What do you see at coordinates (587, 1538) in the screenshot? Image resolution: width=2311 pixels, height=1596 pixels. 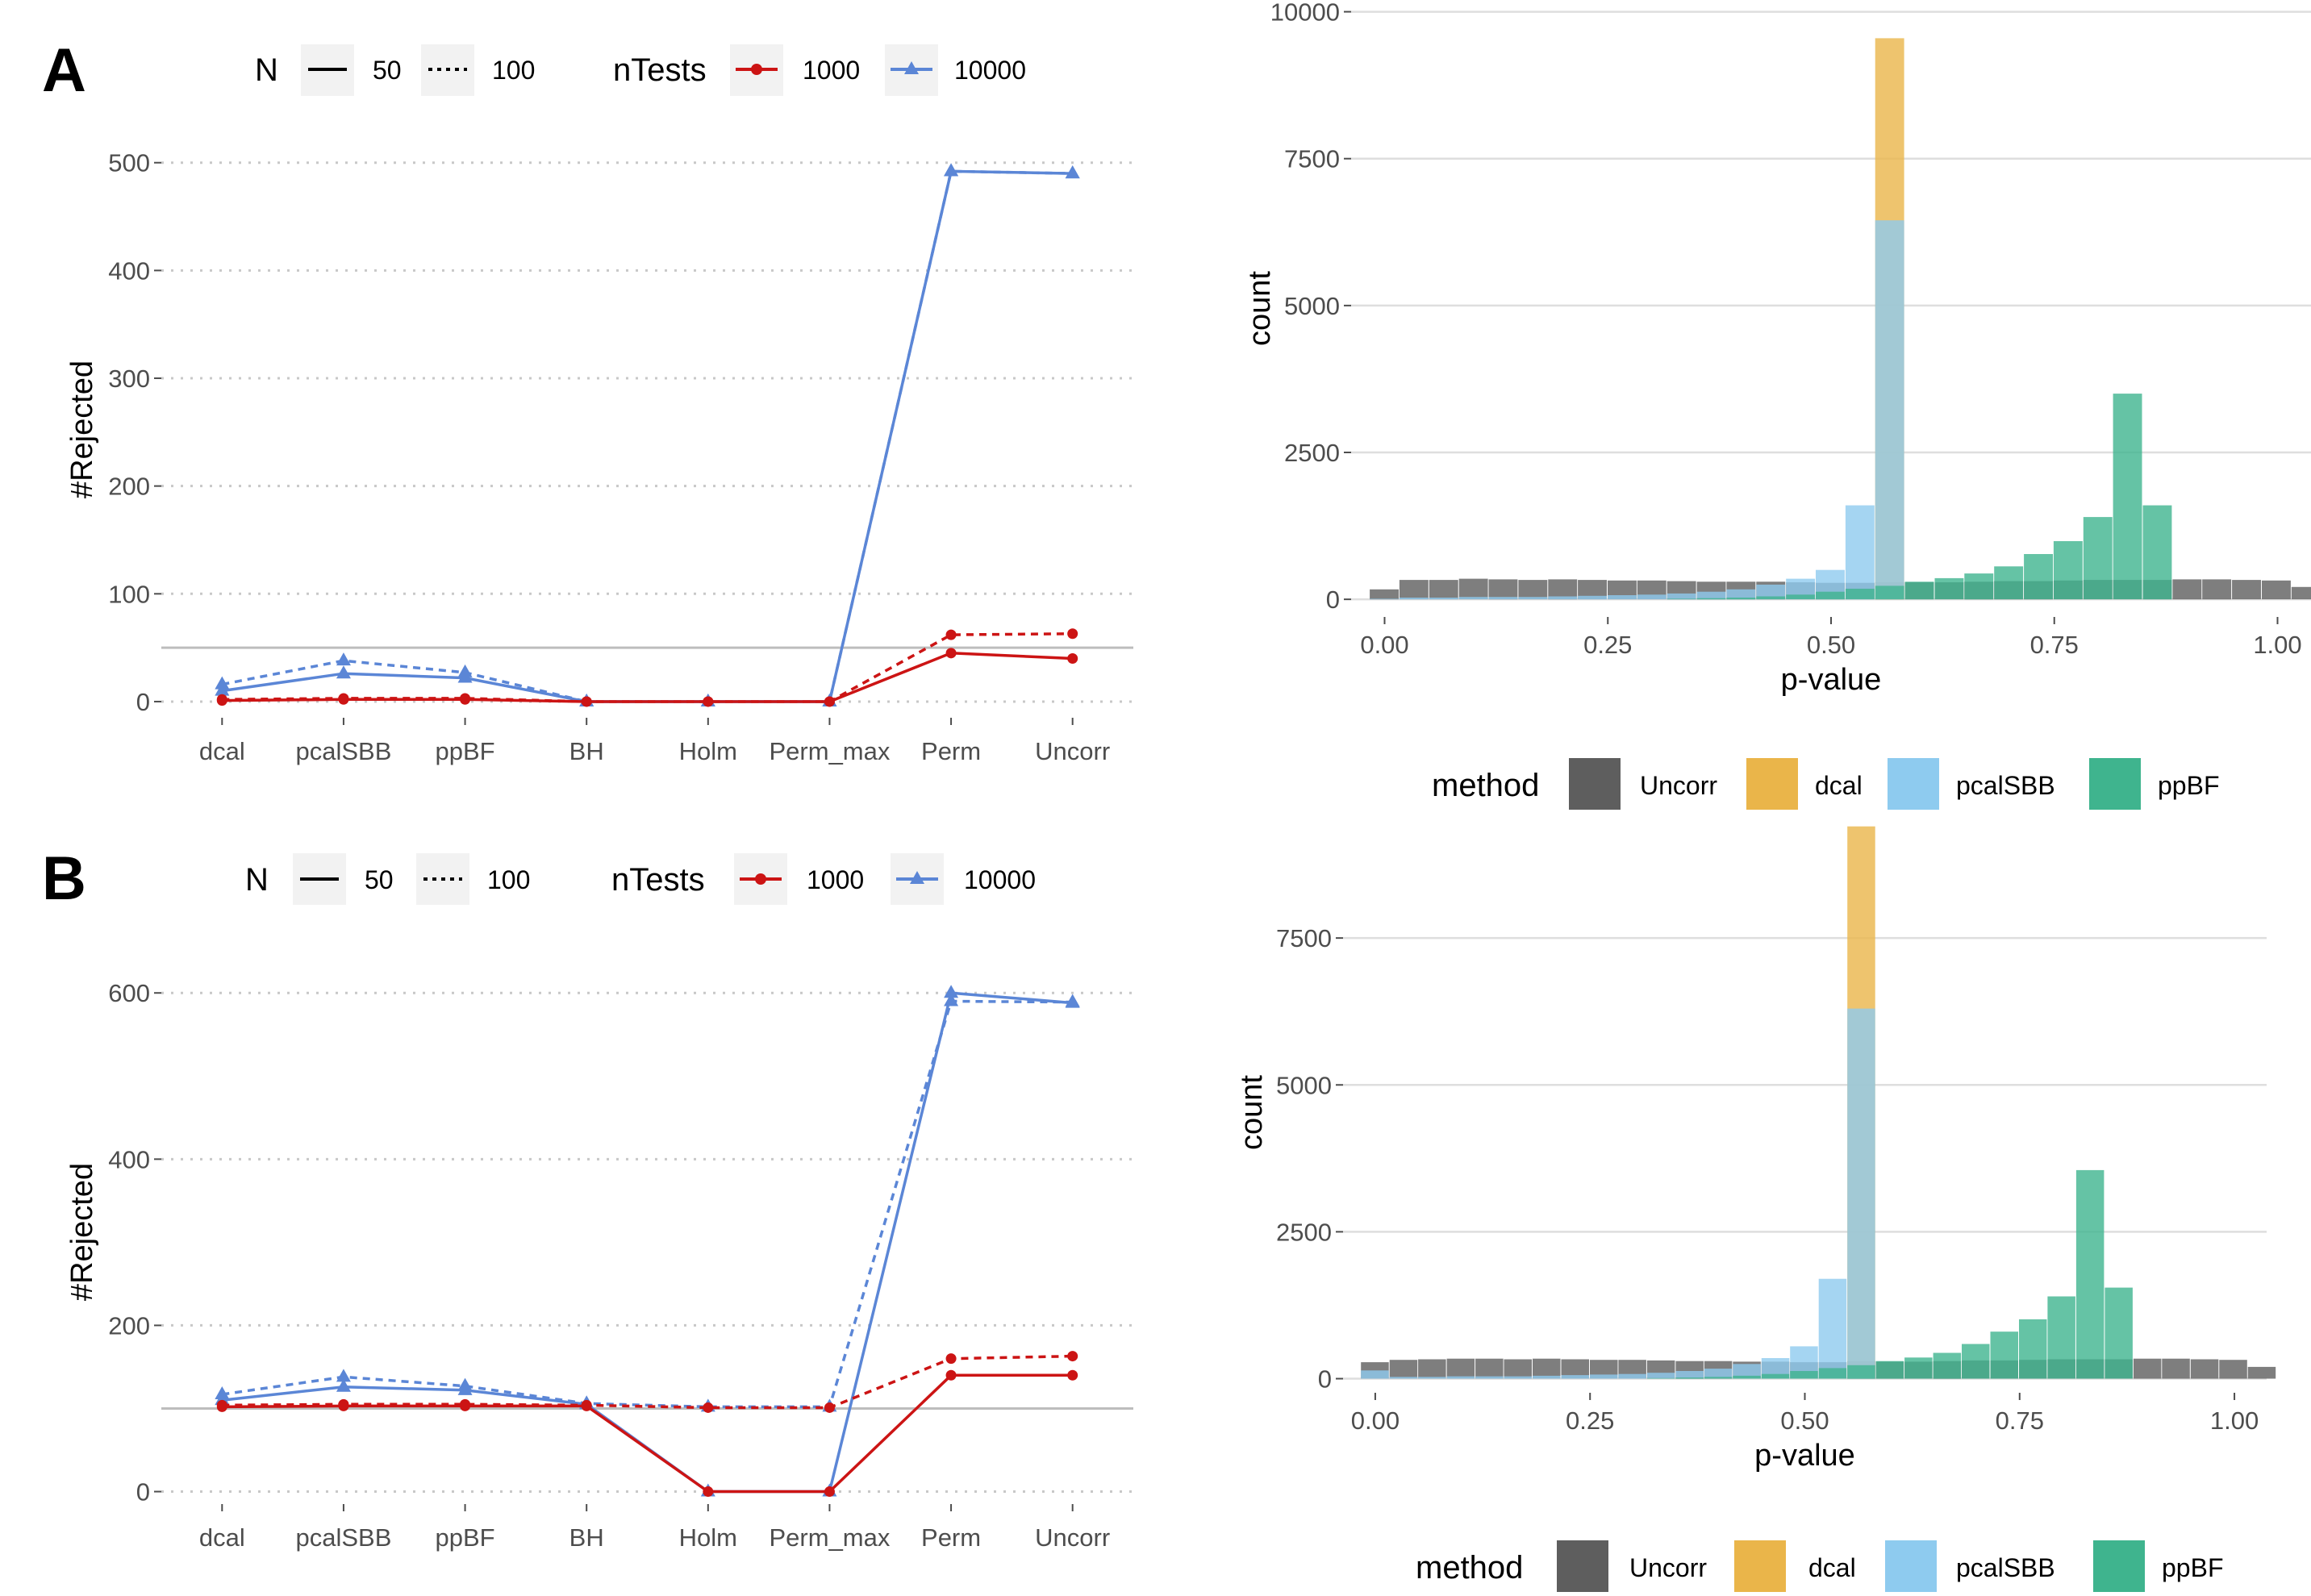 I see `x-tick-label: BH` at bounding box center [587, 1538].